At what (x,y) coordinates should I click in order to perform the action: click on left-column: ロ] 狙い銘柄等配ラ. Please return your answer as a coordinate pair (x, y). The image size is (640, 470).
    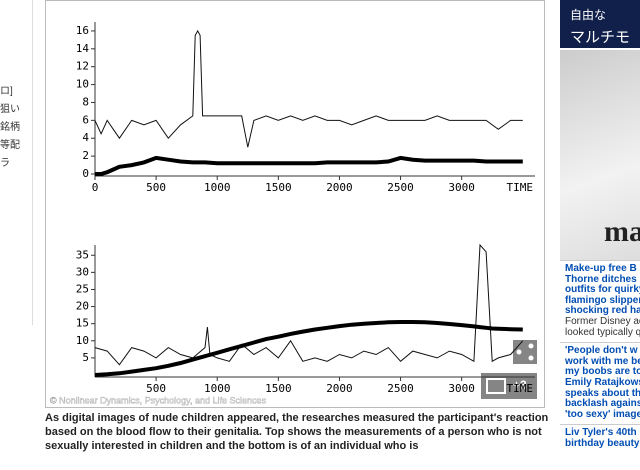
    Looking at the image, I should click on (16, 162).